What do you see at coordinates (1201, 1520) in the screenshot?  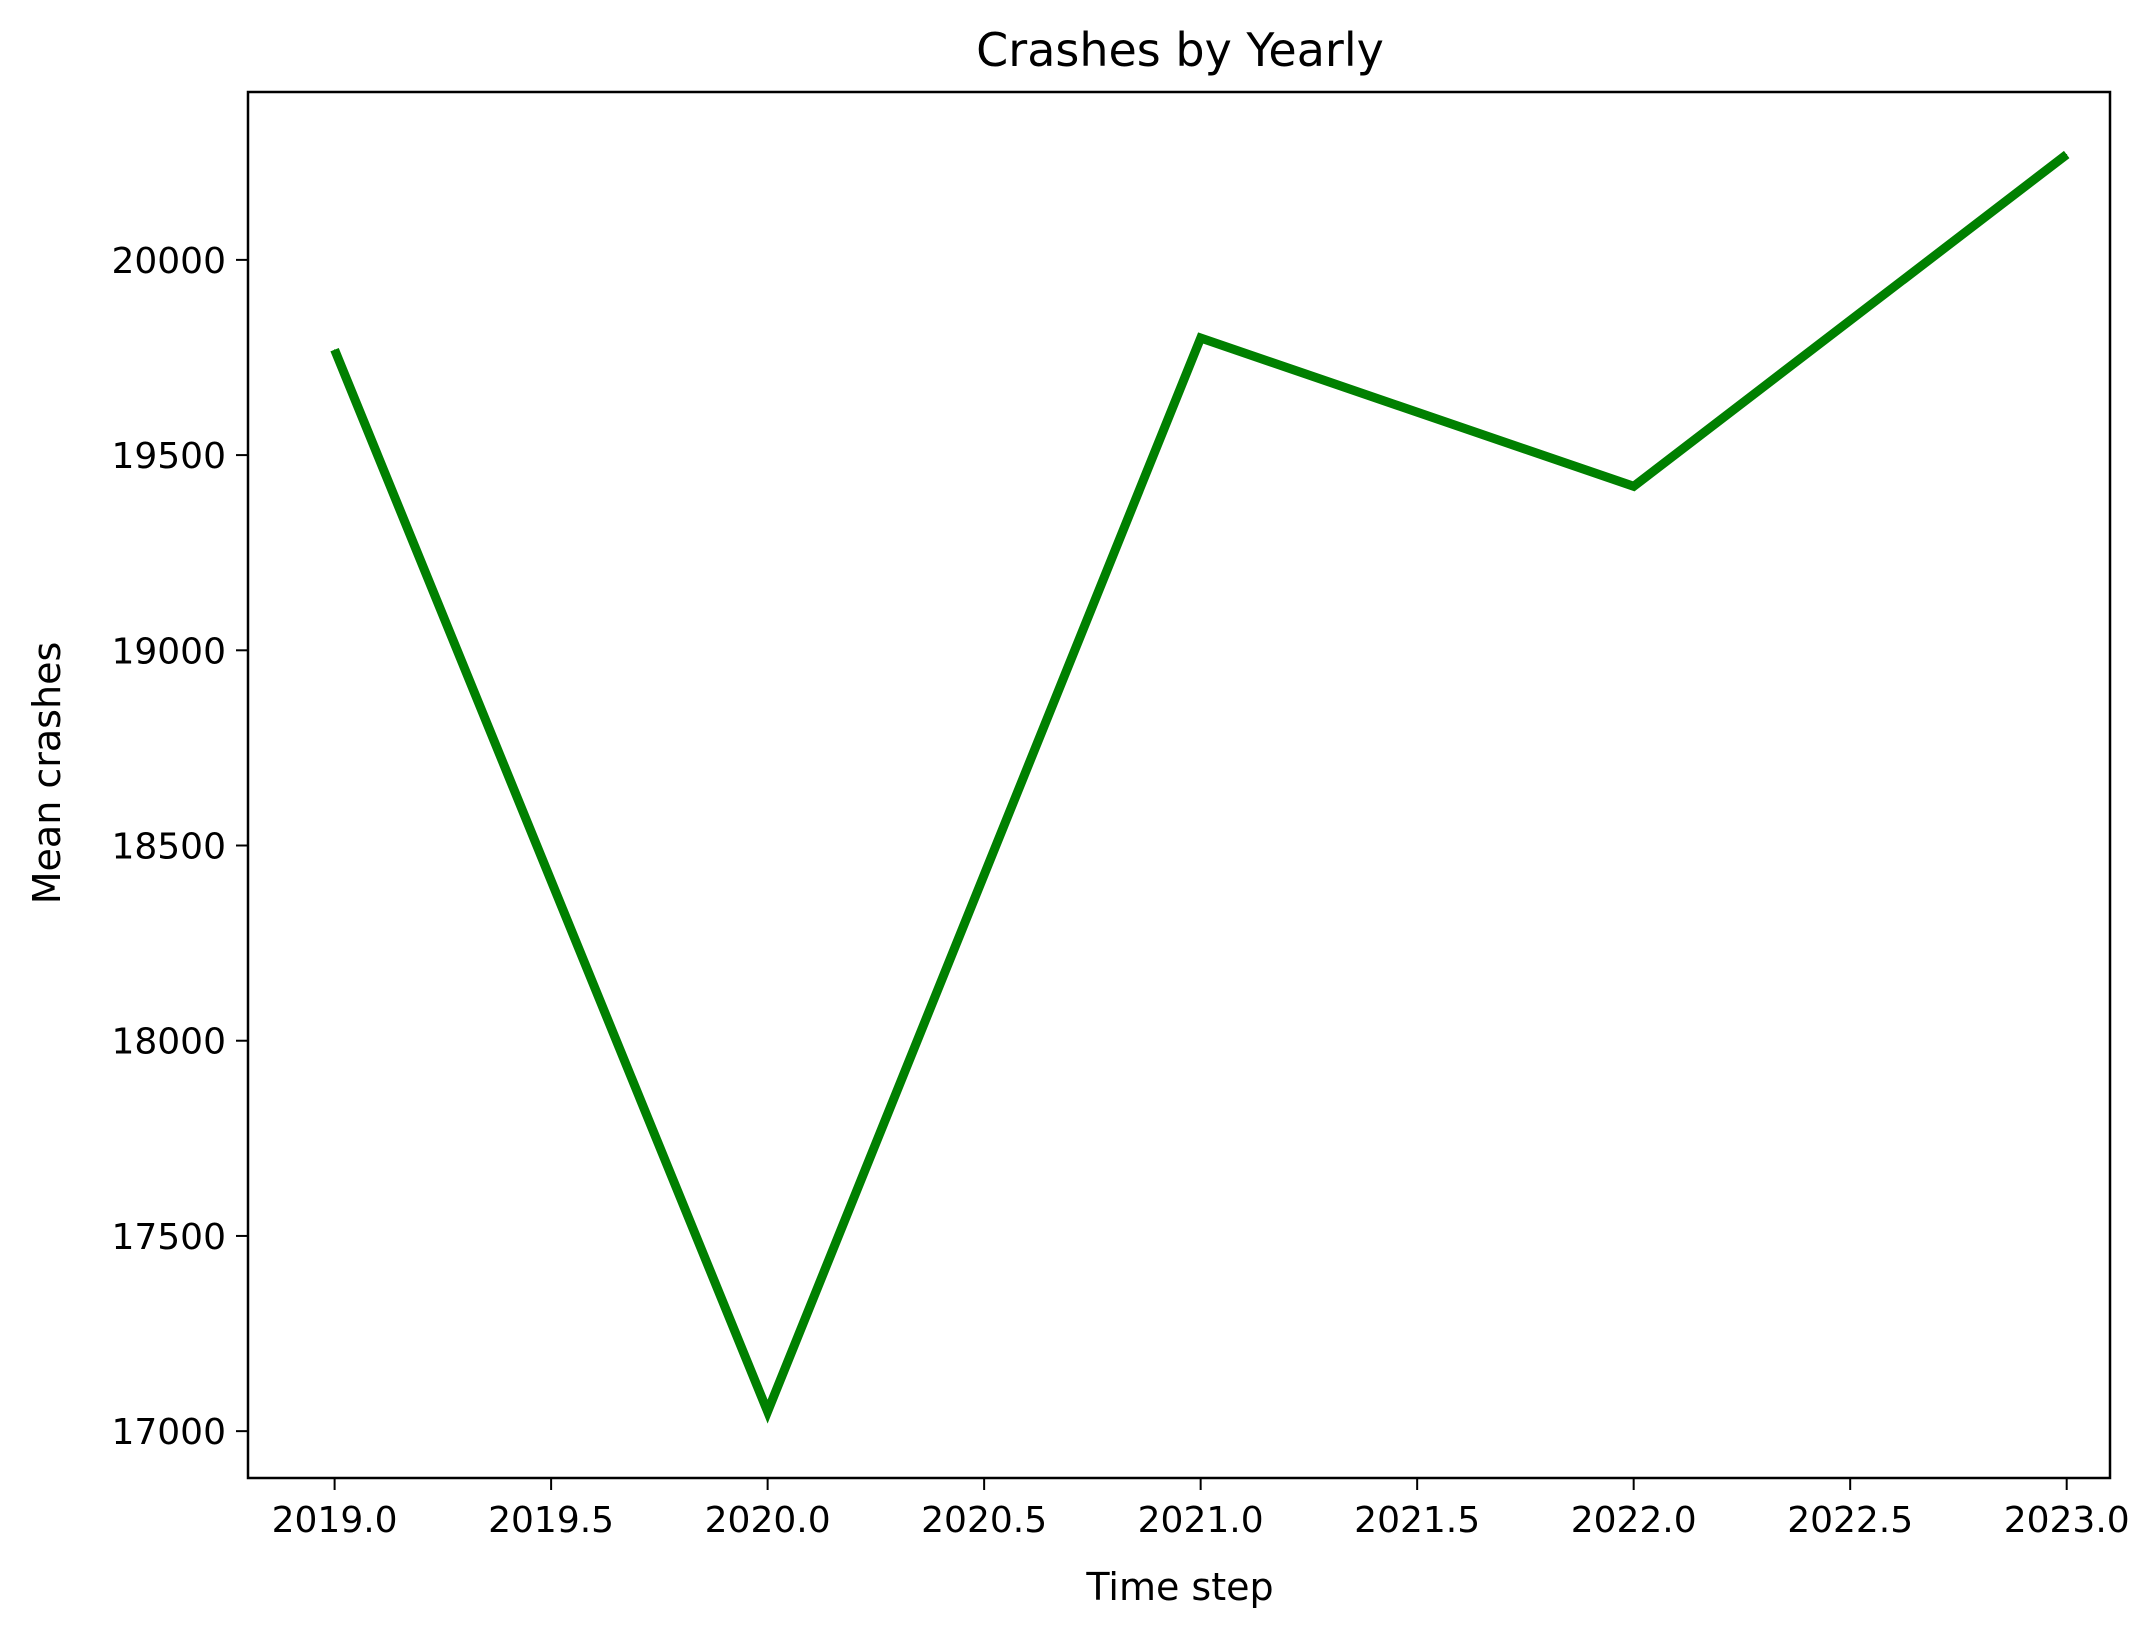 I see `x-tick-label: 2021.0` at bounding box center [1201, 1520].